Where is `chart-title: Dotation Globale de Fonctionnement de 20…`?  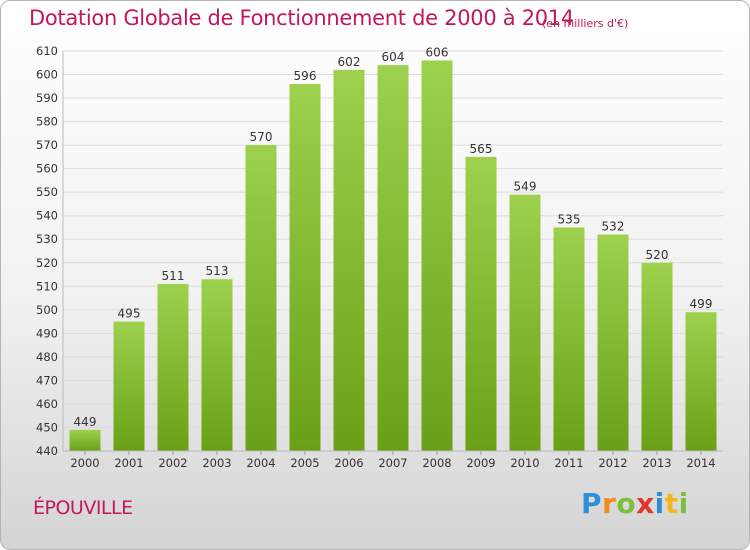
chart-title: Dotation Globale de Fonctionnement de 20… is located at coordinates (301, 18).